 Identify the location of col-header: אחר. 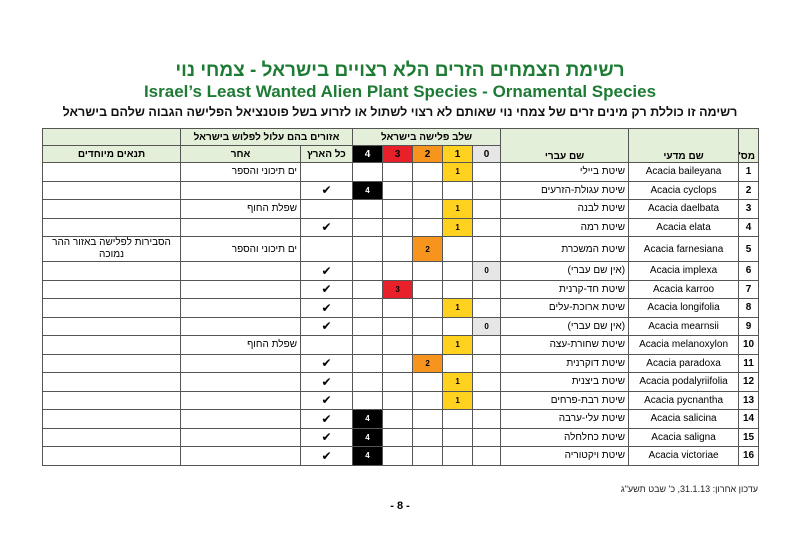
(240, 154).